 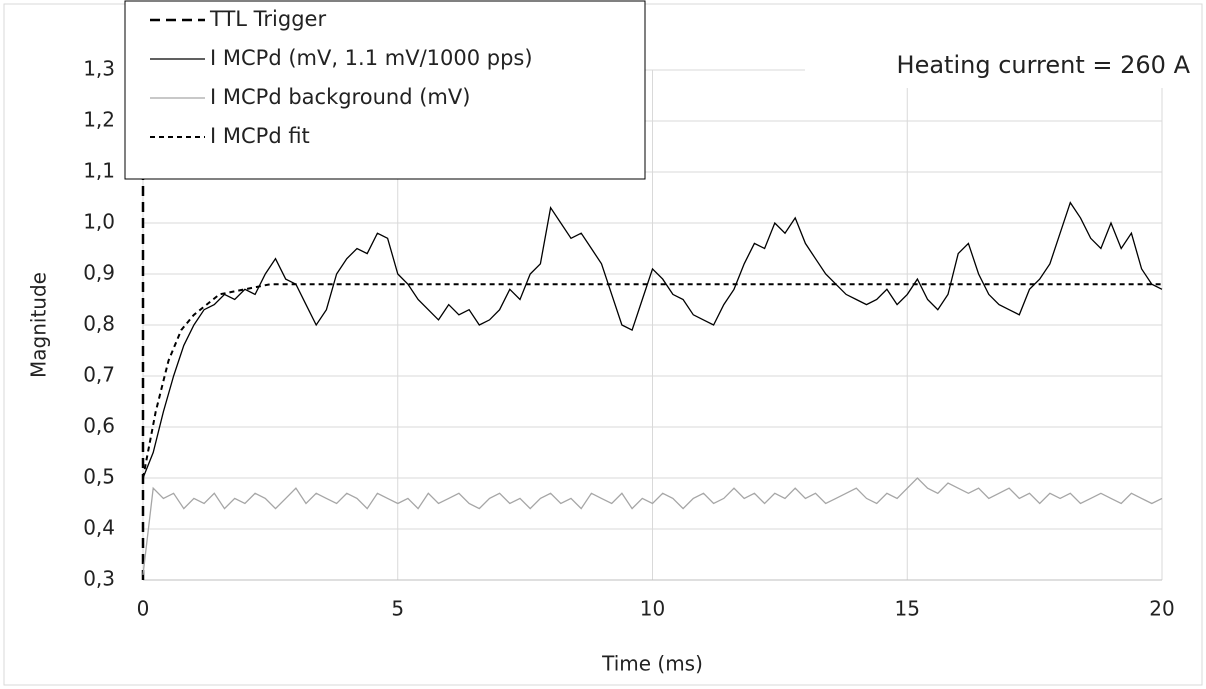 What do you see at coordinates (99, 528) in the screenshot?
I see `y-tick-label: 0,4` at bounding box center [99, 528].